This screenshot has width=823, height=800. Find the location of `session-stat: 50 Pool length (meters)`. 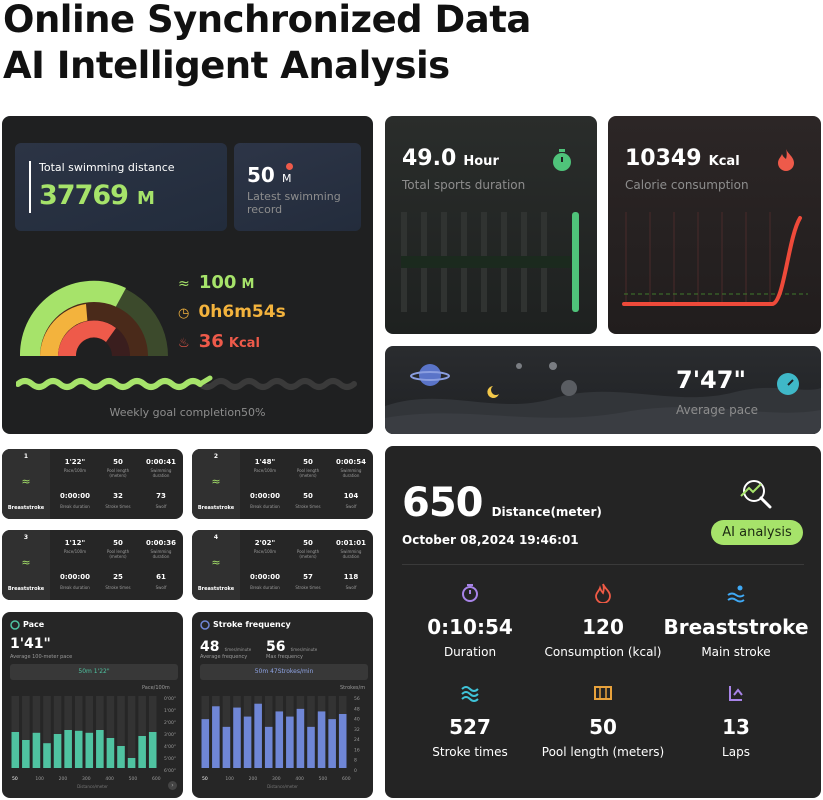

session-stat: 50 Pool length (meters) is located at coordinates (603, 728).